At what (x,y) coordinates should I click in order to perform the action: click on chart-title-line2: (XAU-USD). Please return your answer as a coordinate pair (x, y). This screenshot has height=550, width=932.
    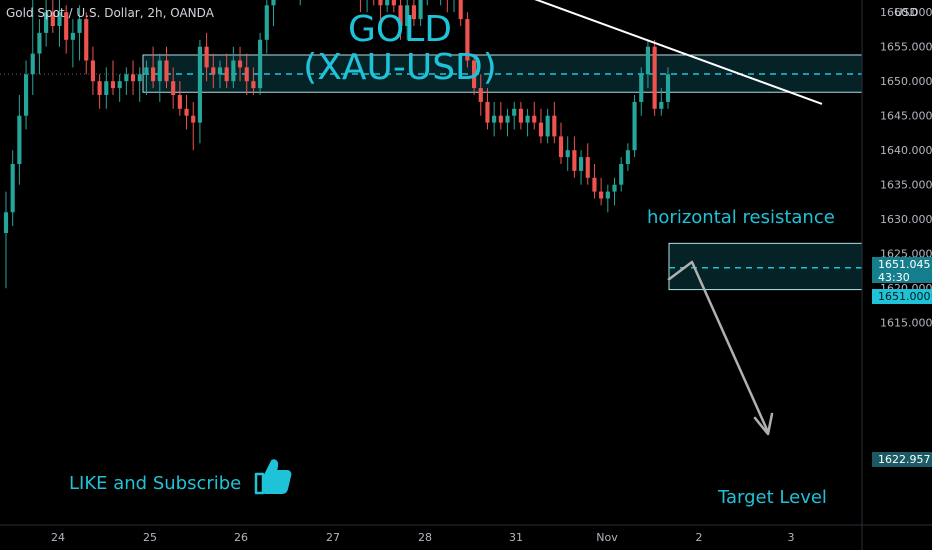
    Looking at the image, I should click on (400, 67).